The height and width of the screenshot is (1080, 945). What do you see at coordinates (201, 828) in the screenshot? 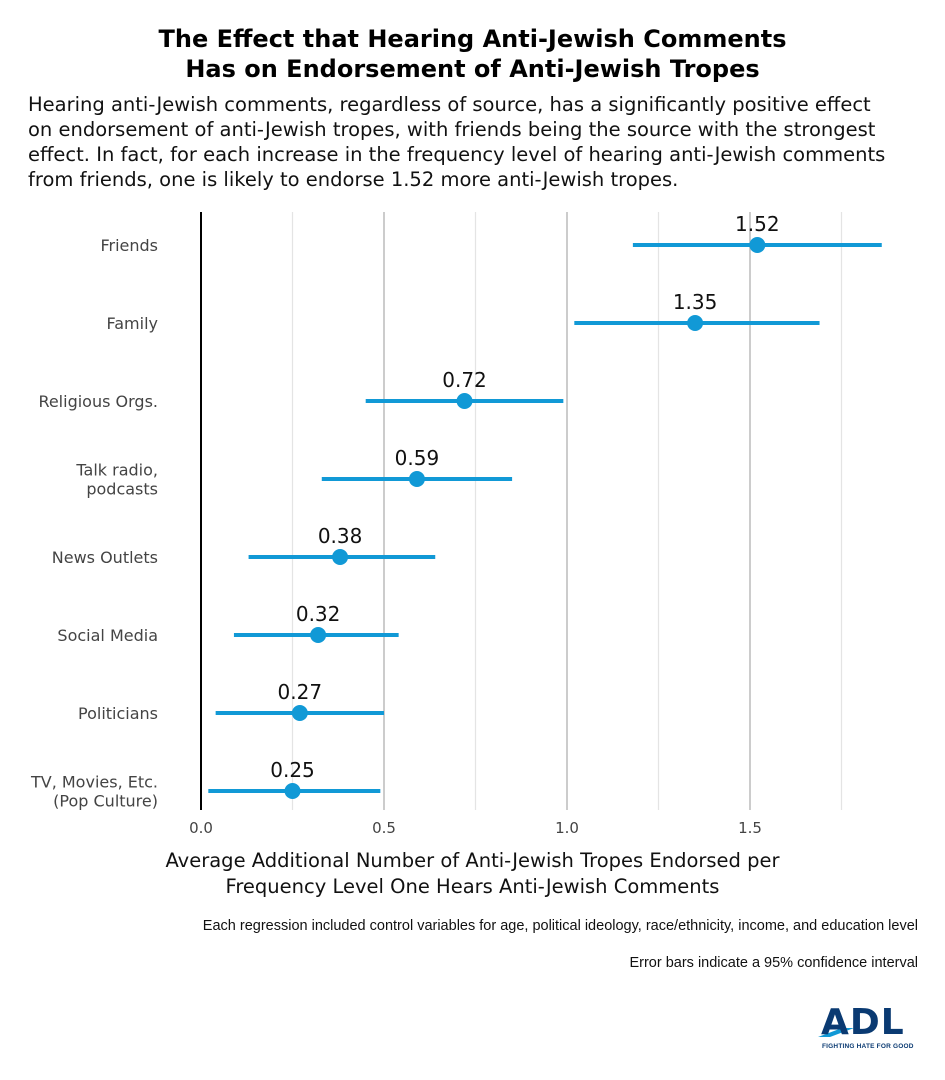
I see `x-tick-label: 0.0` at bounding box center [201, 828].